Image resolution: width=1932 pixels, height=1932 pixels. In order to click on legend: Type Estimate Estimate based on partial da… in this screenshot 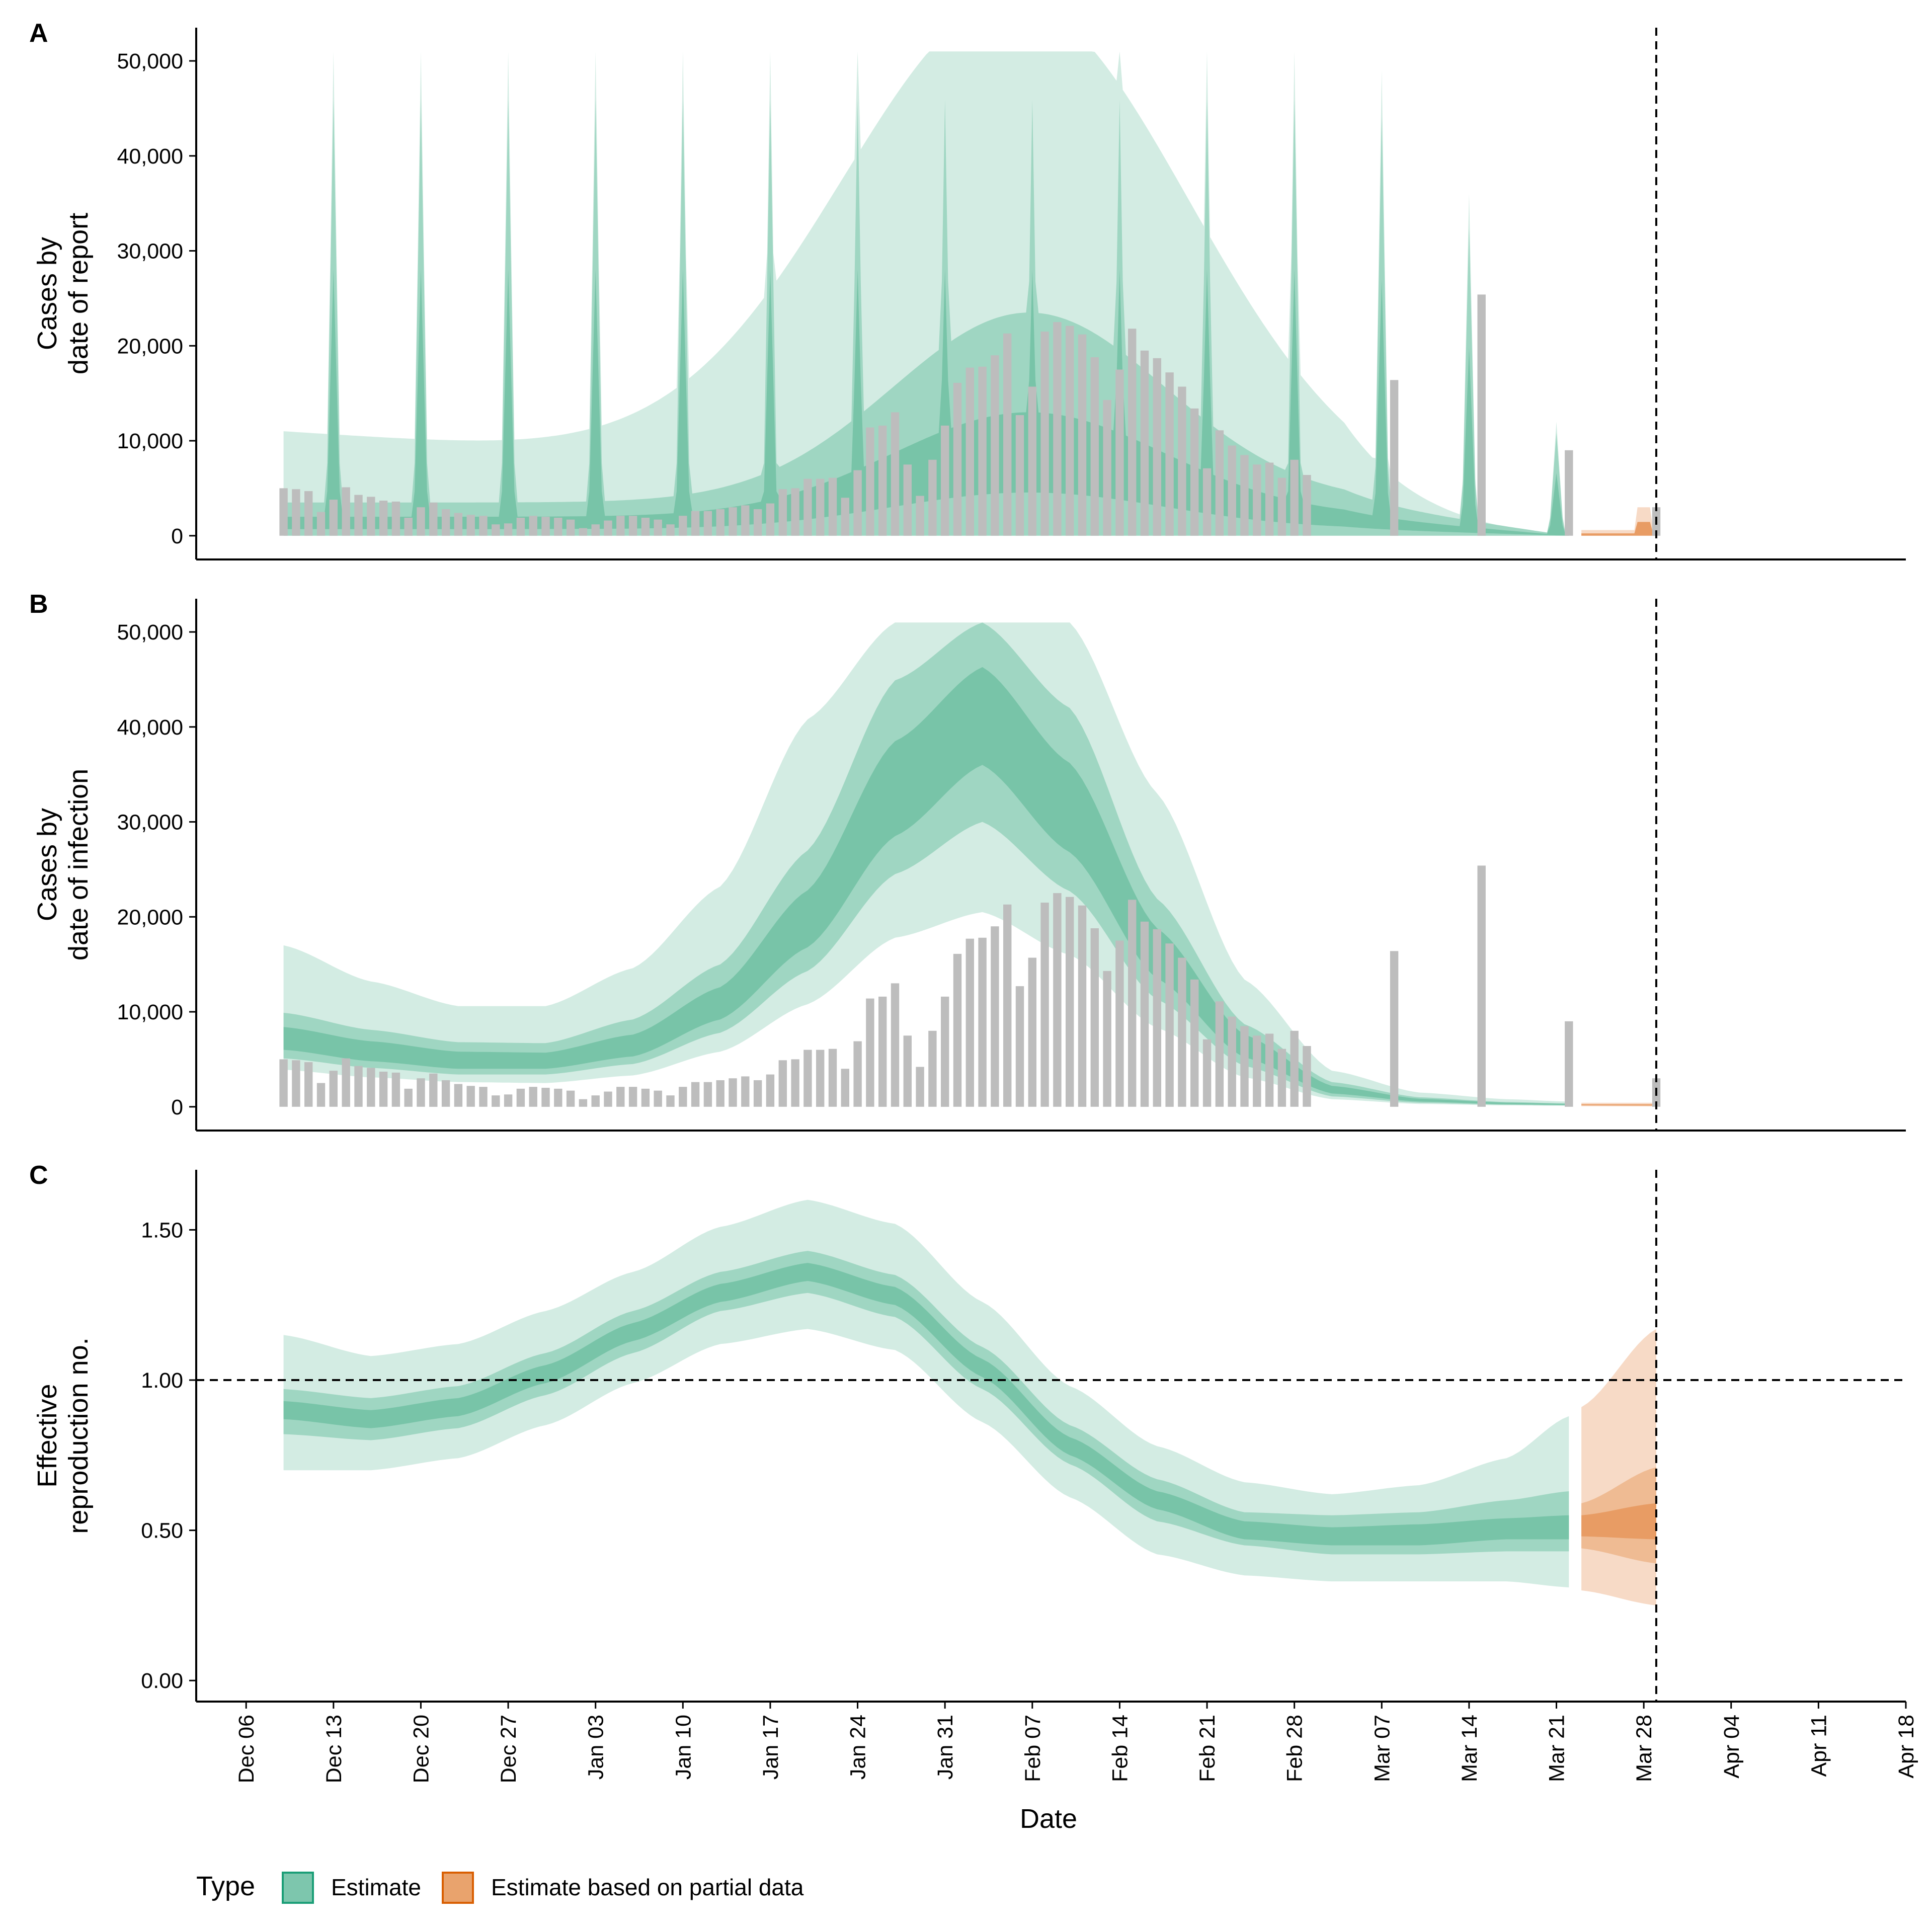, I will do `click(500, 1887)`.